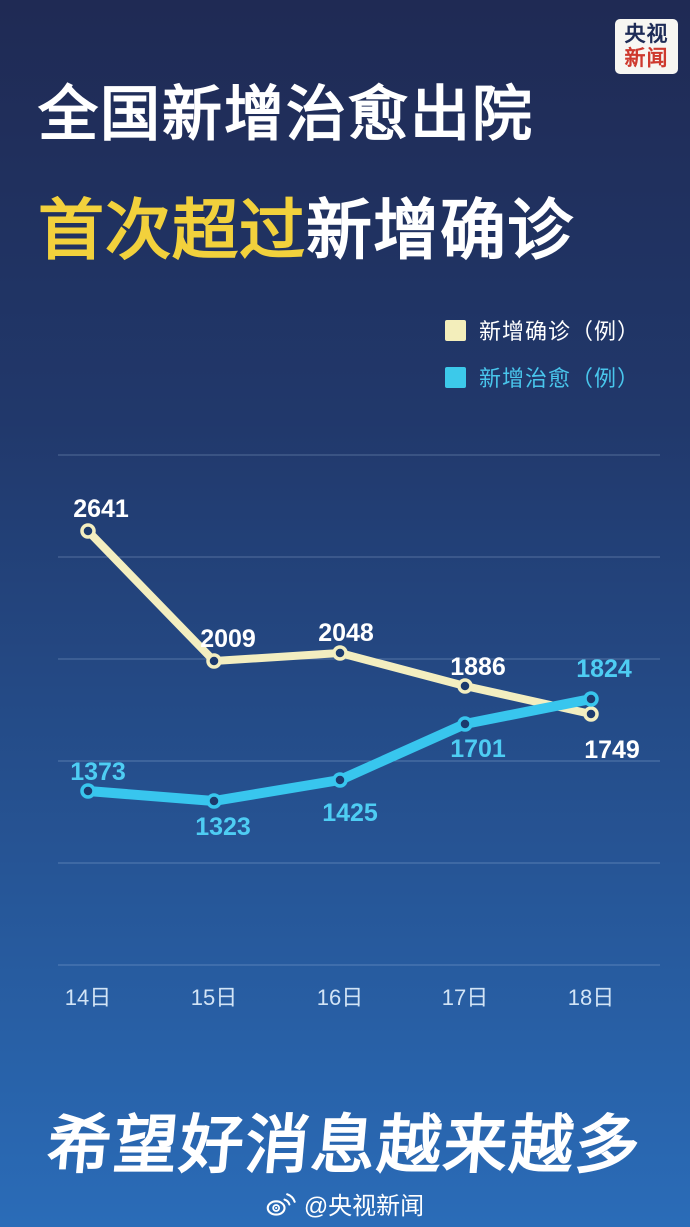  Describe the element at coordinates (228, 639) in the screenshot. I see `data-label: 2009` at that location.